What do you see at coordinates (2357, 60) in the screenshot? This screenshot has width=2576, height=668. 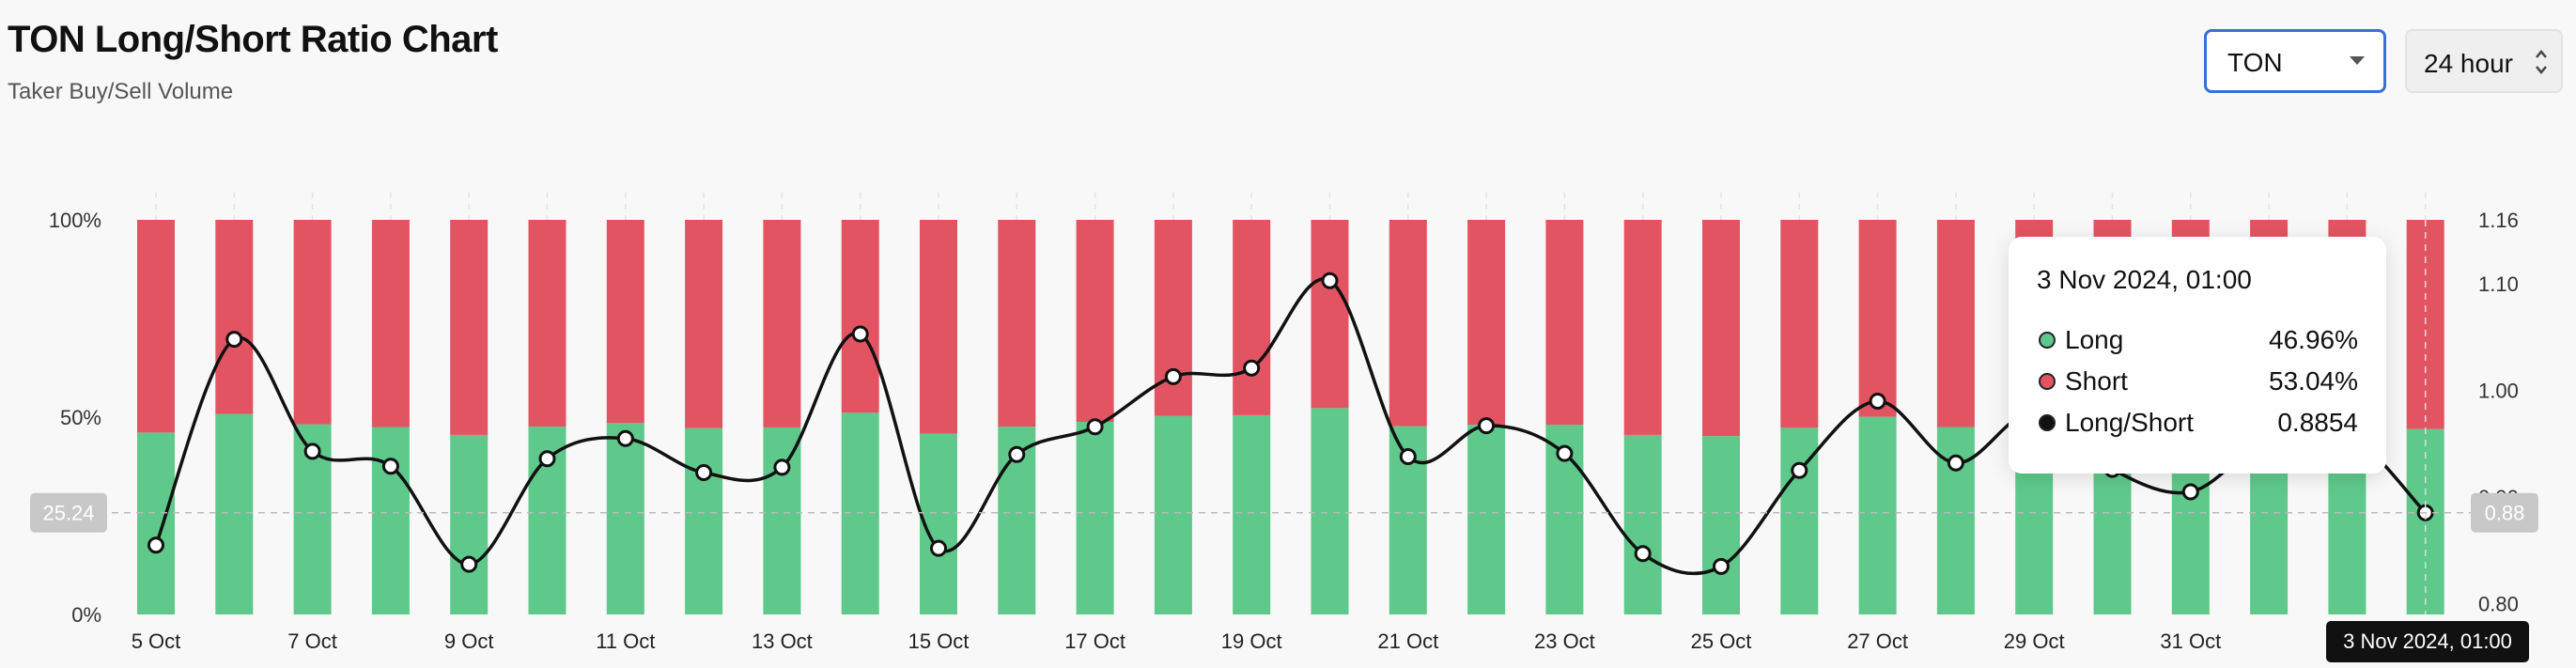 I see `chevron-down-icon` at bounding box center [2357, 60].